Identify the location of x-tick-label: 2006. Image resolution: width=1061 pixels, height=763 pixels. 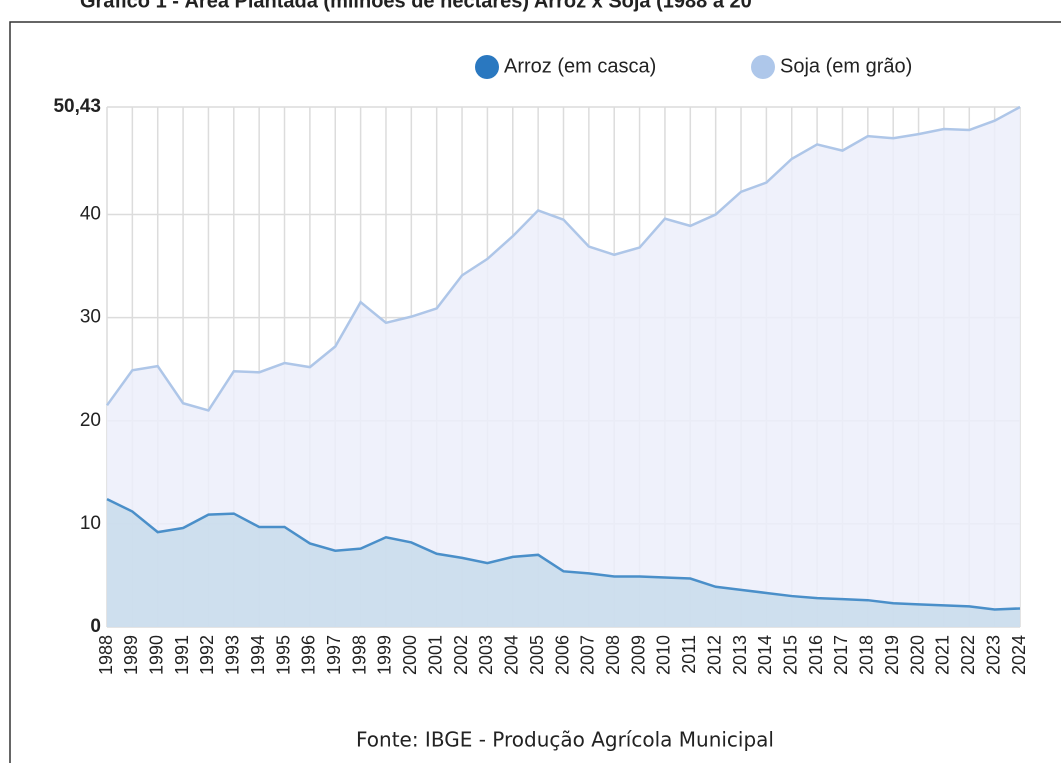
(562, 655).